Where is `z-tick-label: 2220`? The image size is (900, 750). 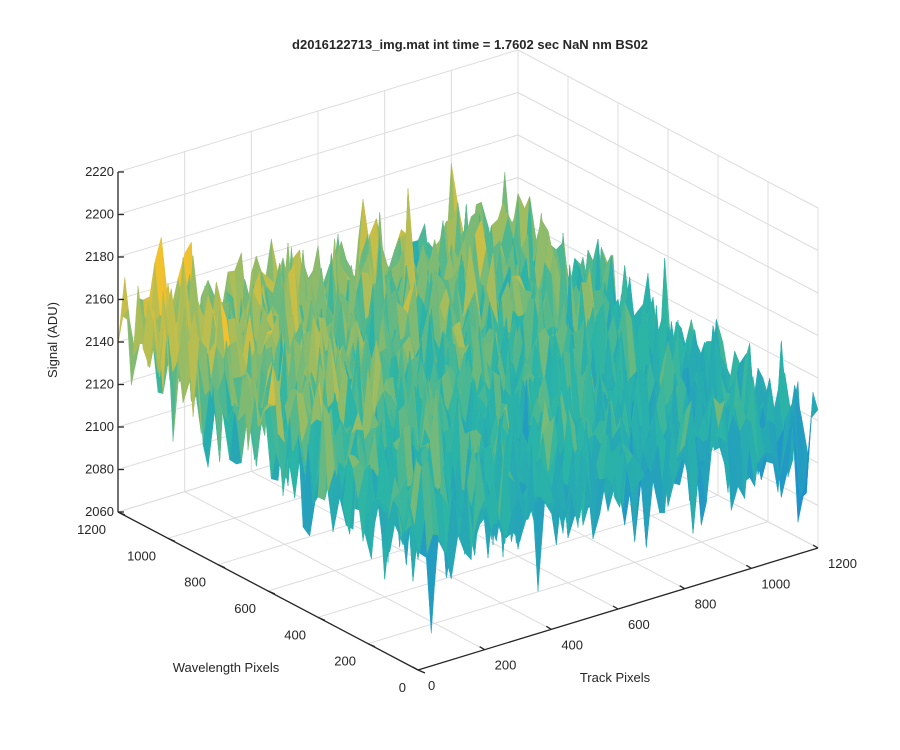
z-tick-label: 2220 is located at coordinates (99, 171).